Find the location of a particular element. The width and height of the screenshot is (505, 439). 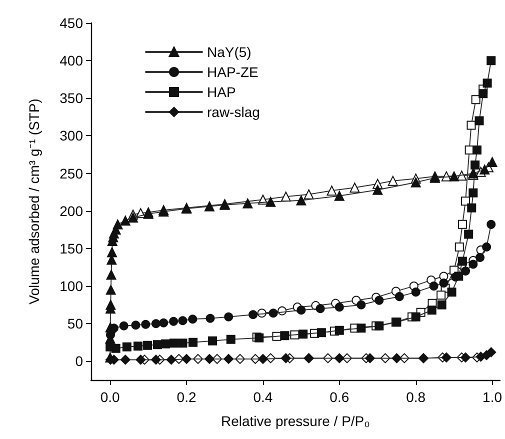

x-axis-title: Relative pressure / P/P₀ is located at coordinates (295, 421).